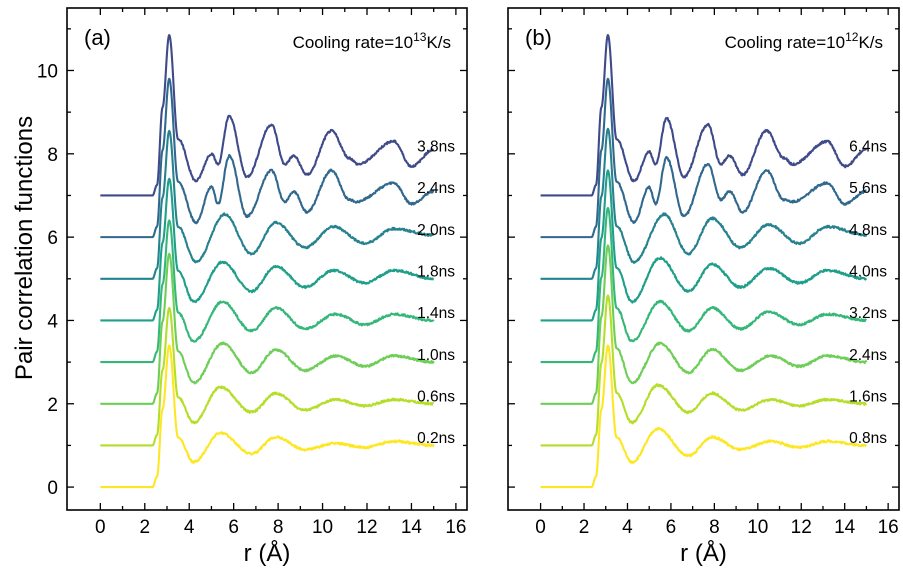 The width and height of the screenshot is (903, 572). What do you see at coordinates (436, 146) in the screenshot?
I see `series-label: 3.8ns` at bounding box center [436, 146].